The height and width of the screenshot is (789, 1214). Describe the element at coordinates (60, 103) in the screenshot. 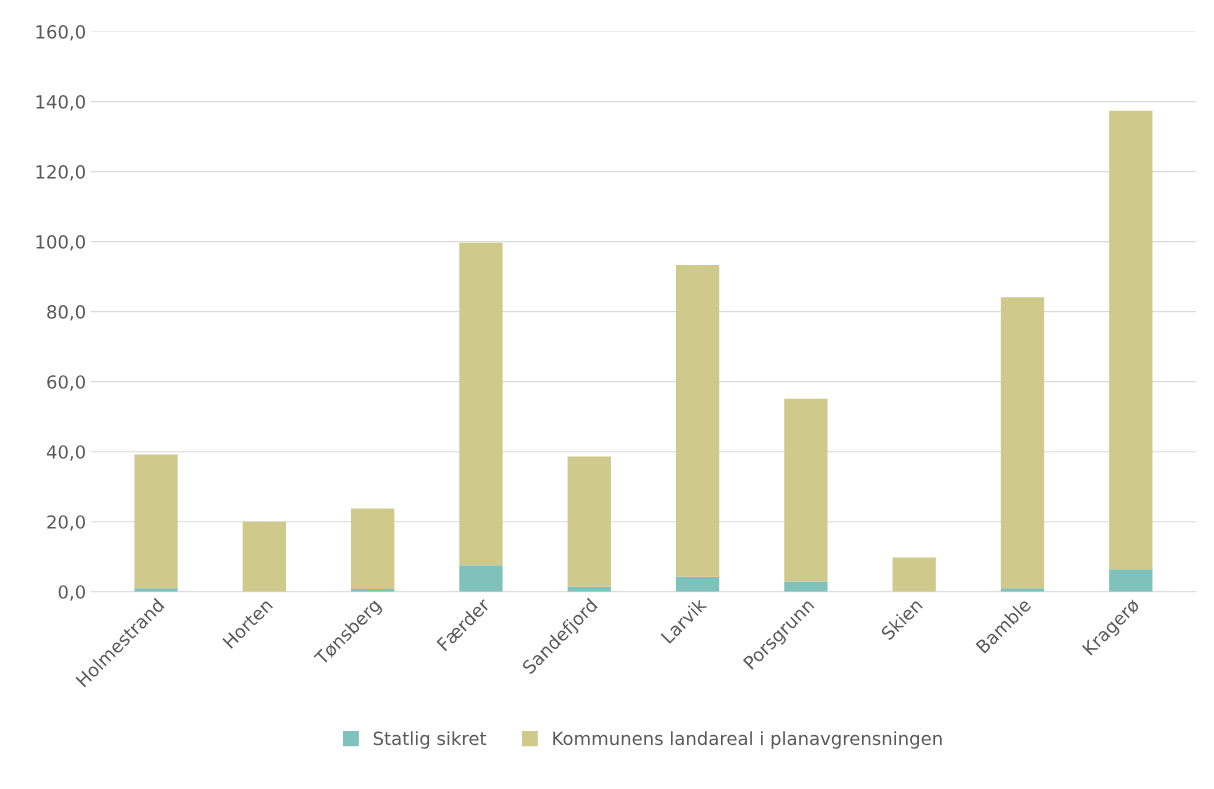

I see `y-tick-label: 140,0` at that location.